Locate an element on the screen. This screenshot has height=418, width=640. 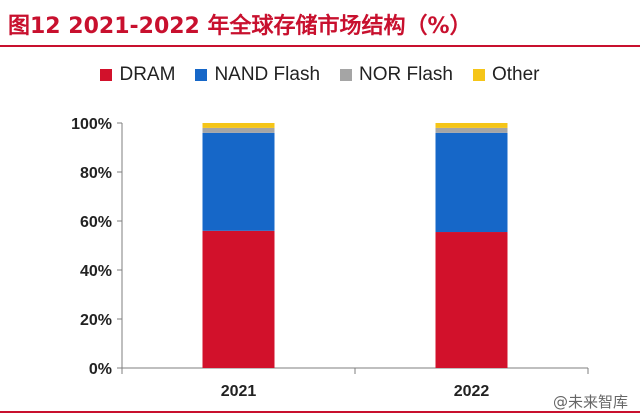
bar-2021-other is located at coordinates (238, 125).